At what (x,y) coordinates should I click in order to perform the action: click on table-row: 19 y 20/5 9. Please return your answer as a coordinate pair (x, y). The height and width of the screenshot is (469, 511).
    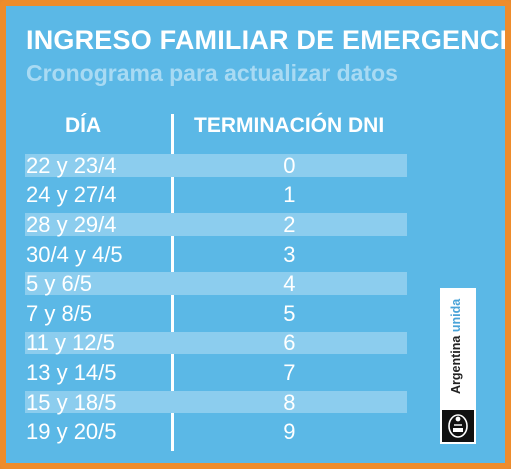
    Looking at the image, I should click on (216, 432).